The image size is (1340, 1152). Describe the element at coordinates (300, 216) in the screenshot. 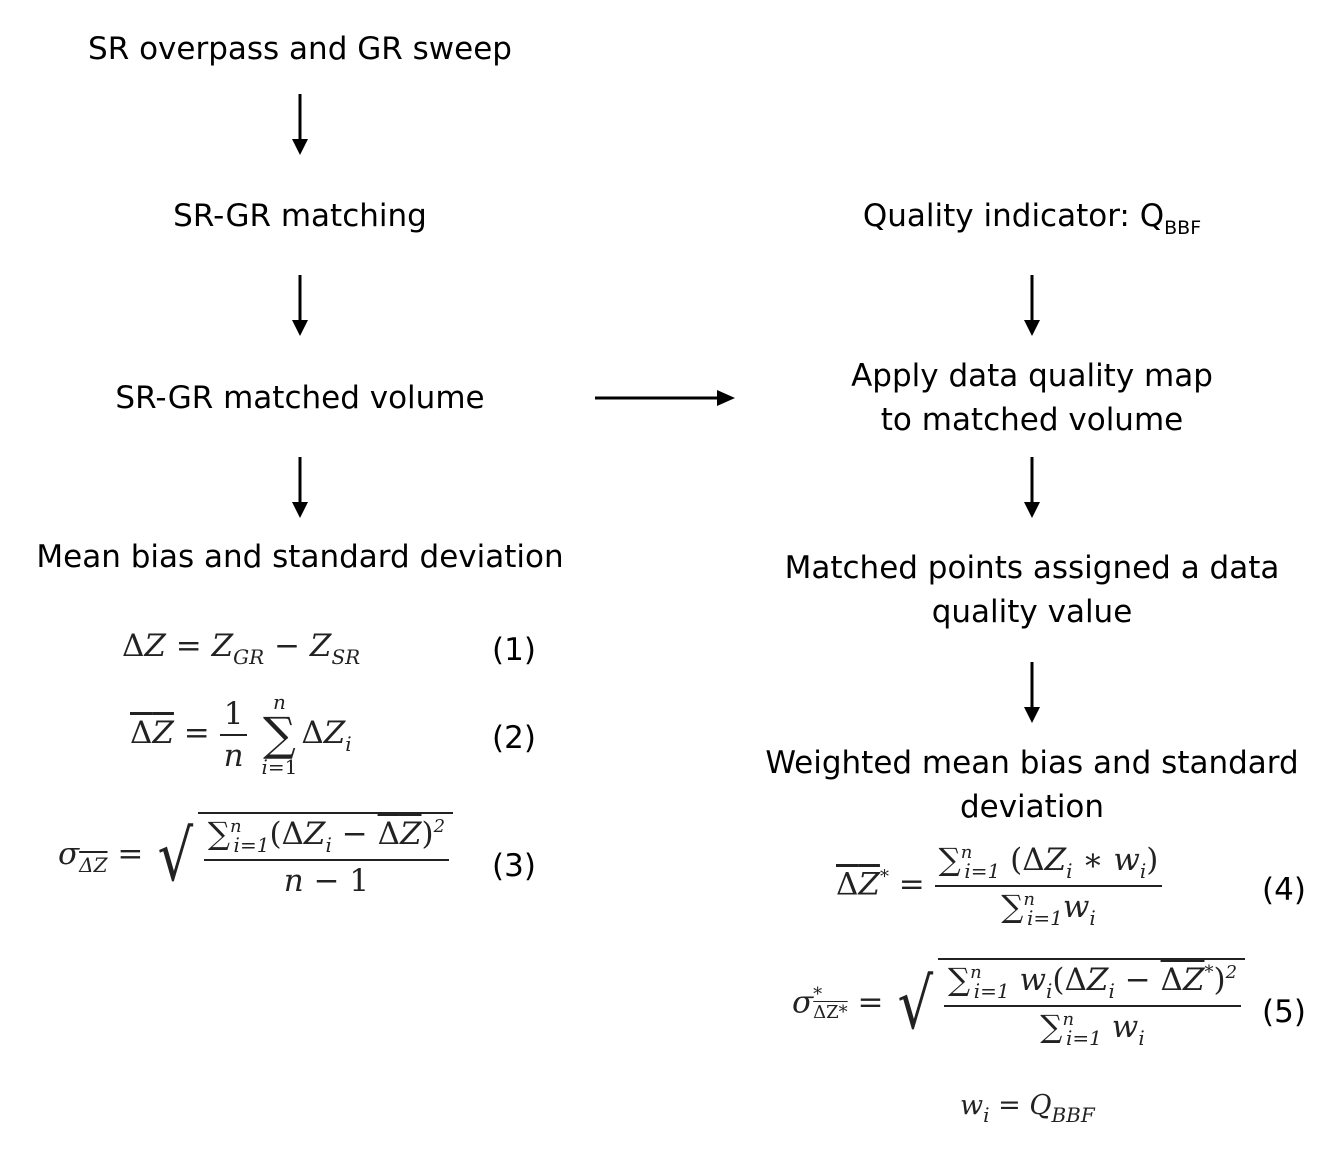

I see `node-sr-gr-matching: SR-GR matching` at that location.